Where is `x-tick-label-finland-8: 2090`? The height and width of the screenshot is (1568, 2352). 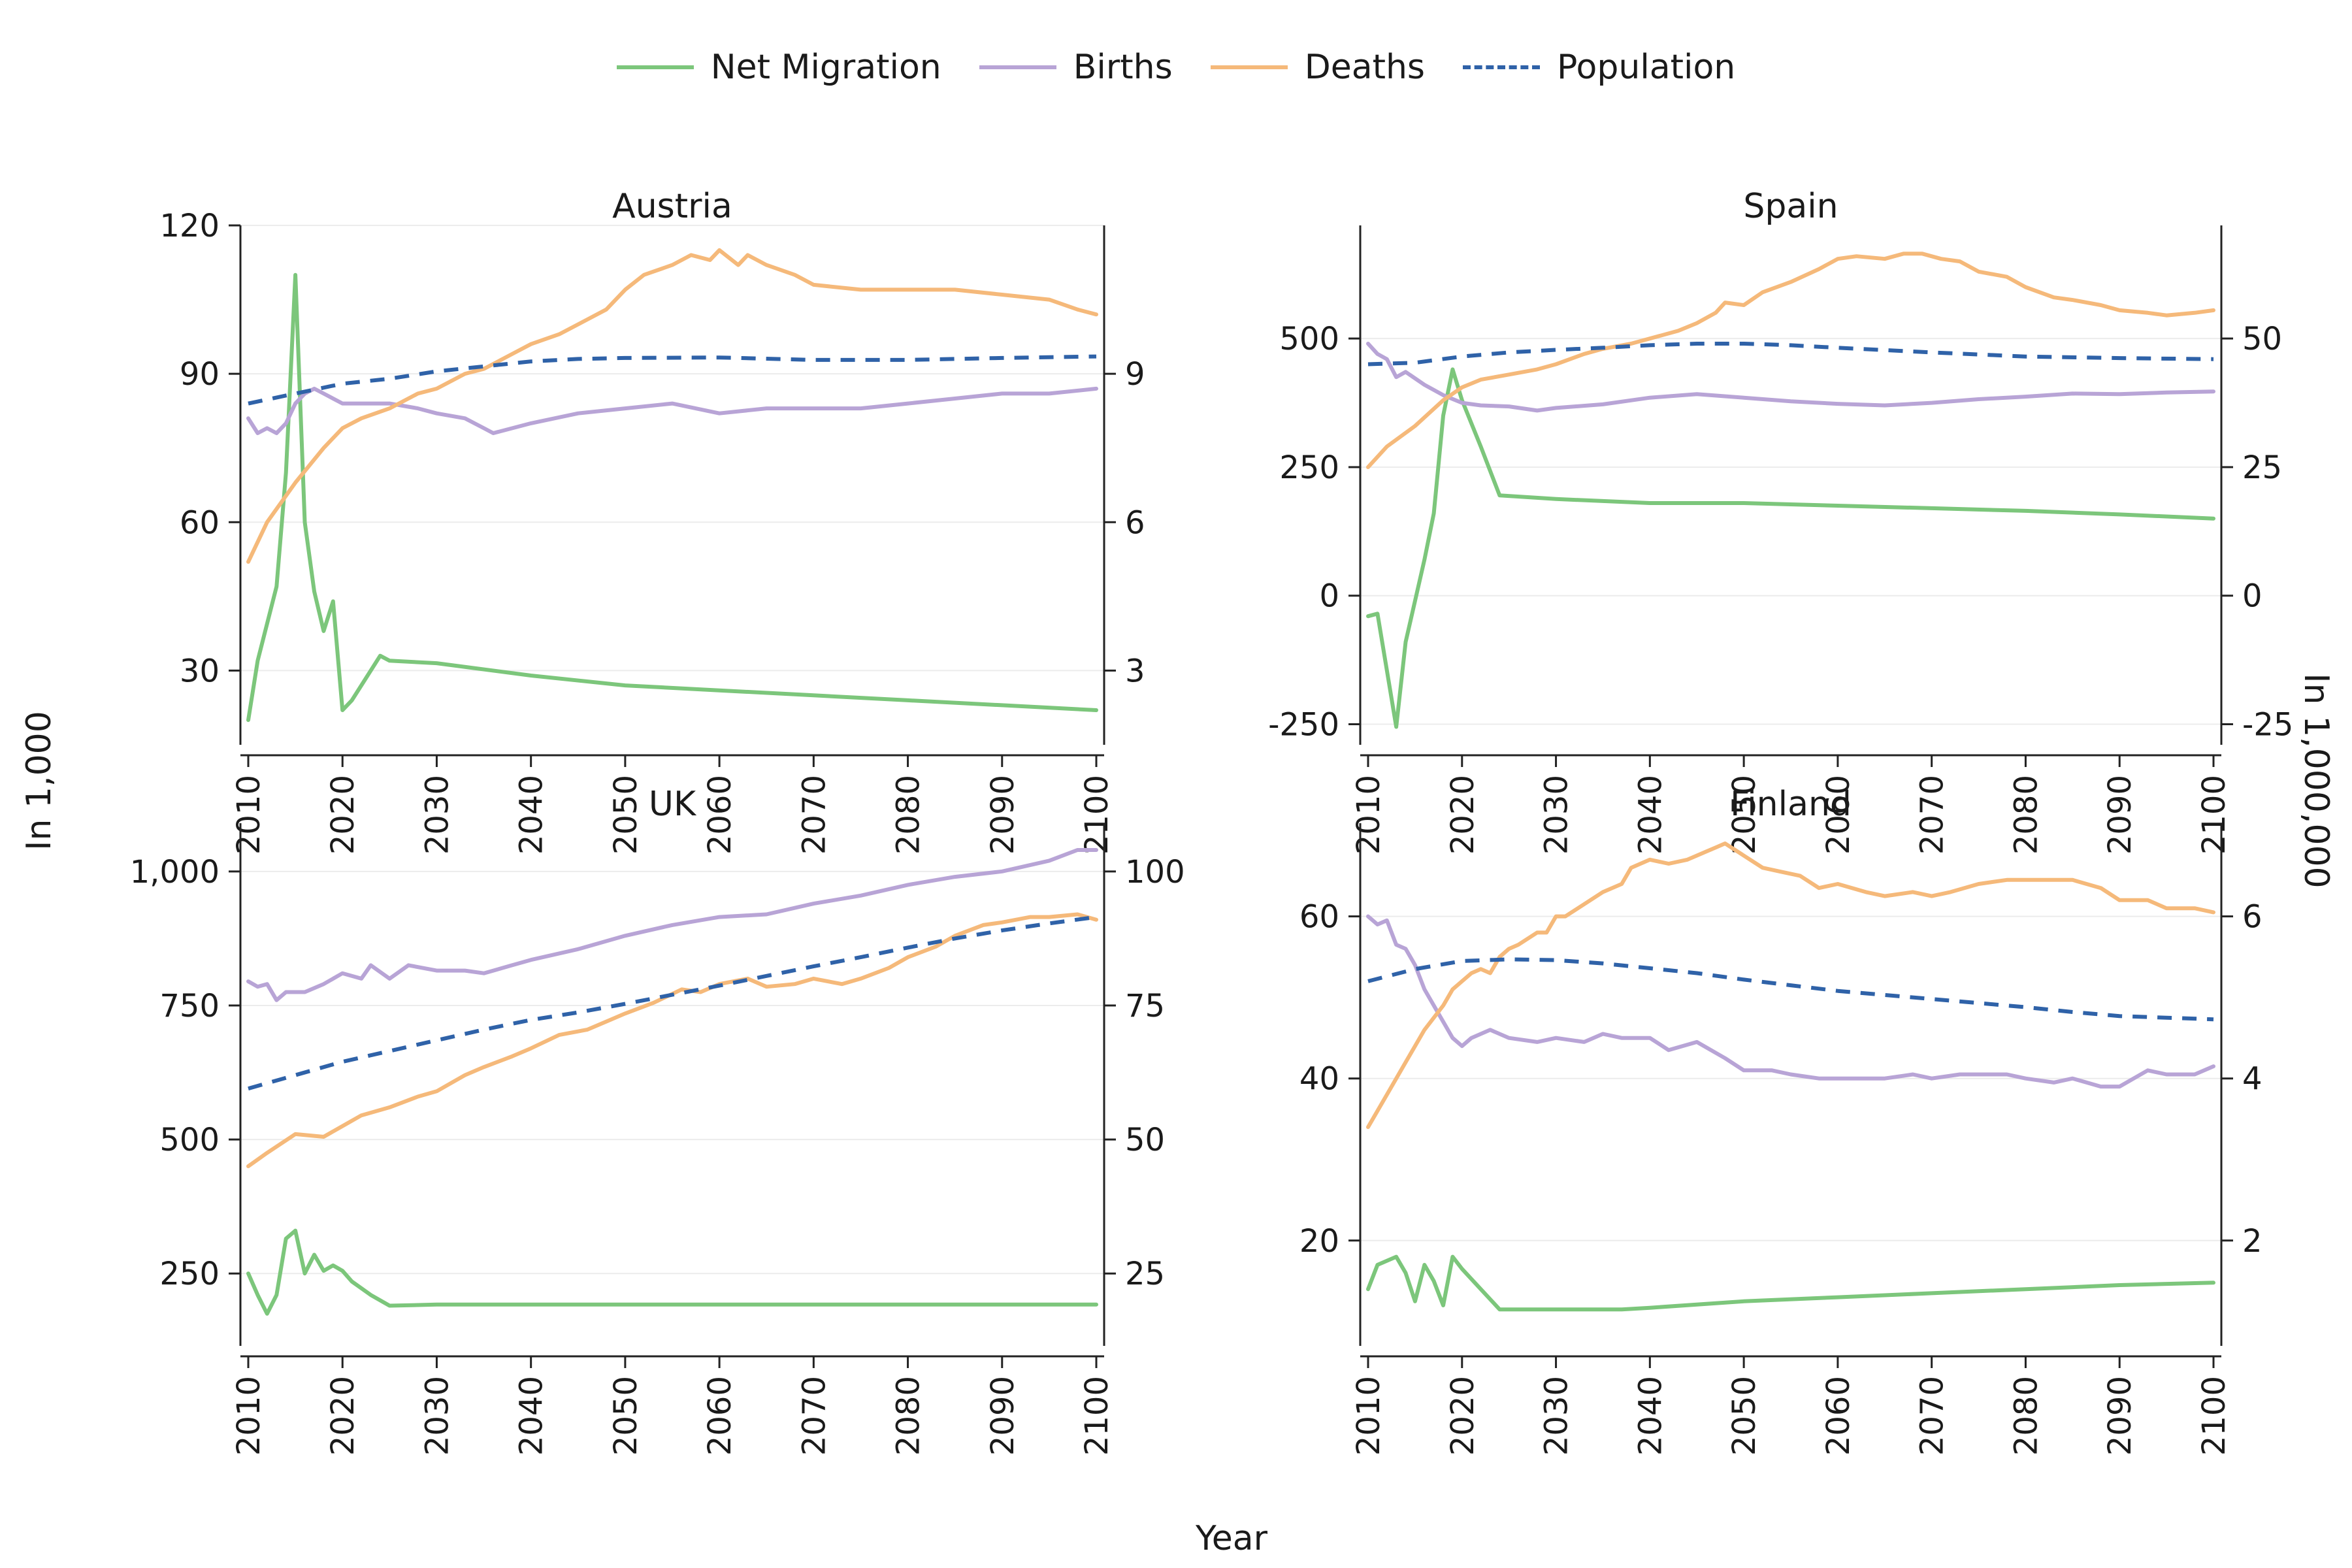
x-tick-label-finland-8: 2090 is located at coordinates (2120, 1416).